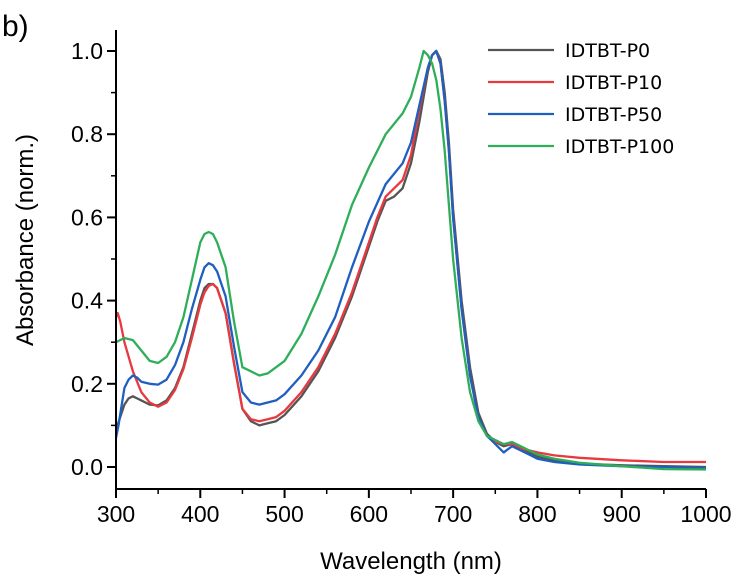  What do you see at coordinates (369, 514) in the screenshot?
I see `x-tick-label: 600` at bounding box center [369, 514].